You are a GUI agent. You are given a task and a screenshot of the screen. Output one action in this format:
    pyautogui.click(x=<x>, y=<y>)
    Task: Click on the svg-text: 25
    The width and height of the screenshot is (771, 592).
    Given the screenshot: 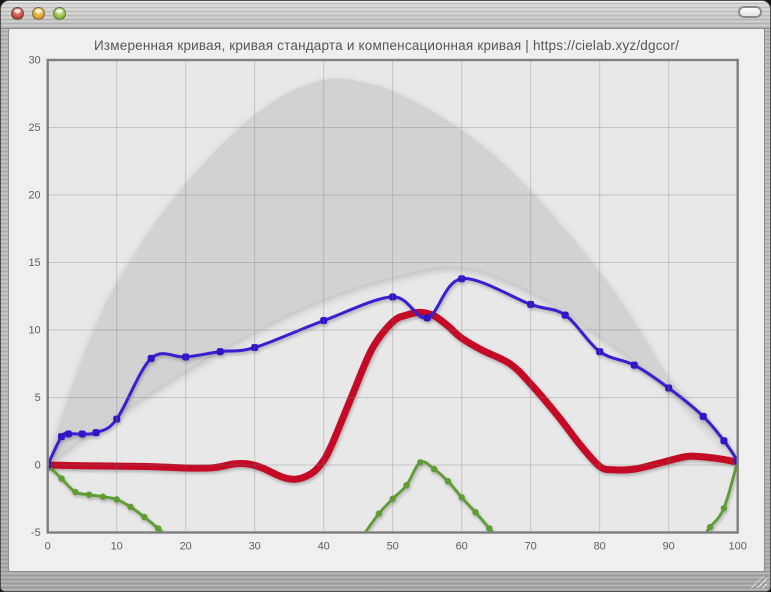 What is the action you would take?
    pyautogui.click(x=34, y=128)
    